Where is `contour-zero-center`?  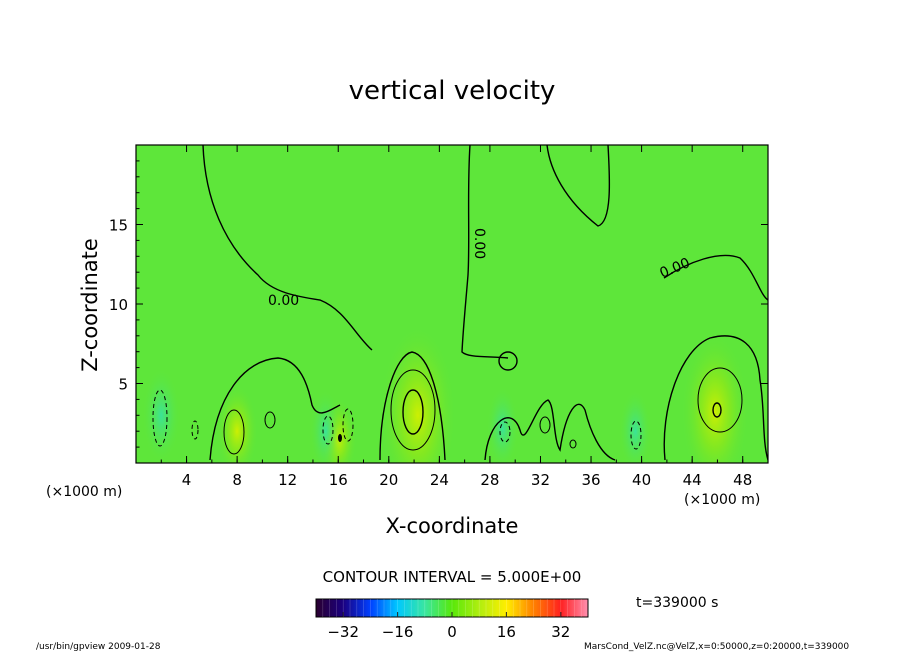 contour-zero-center is located at coordinates (485, 252).